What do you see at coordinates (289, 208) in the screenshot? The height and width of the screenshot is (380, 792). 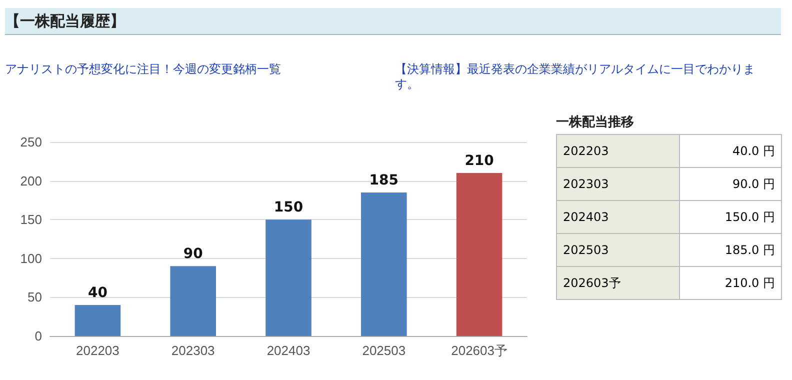 I see `data-label: 150` at bounding box center [289, 208].